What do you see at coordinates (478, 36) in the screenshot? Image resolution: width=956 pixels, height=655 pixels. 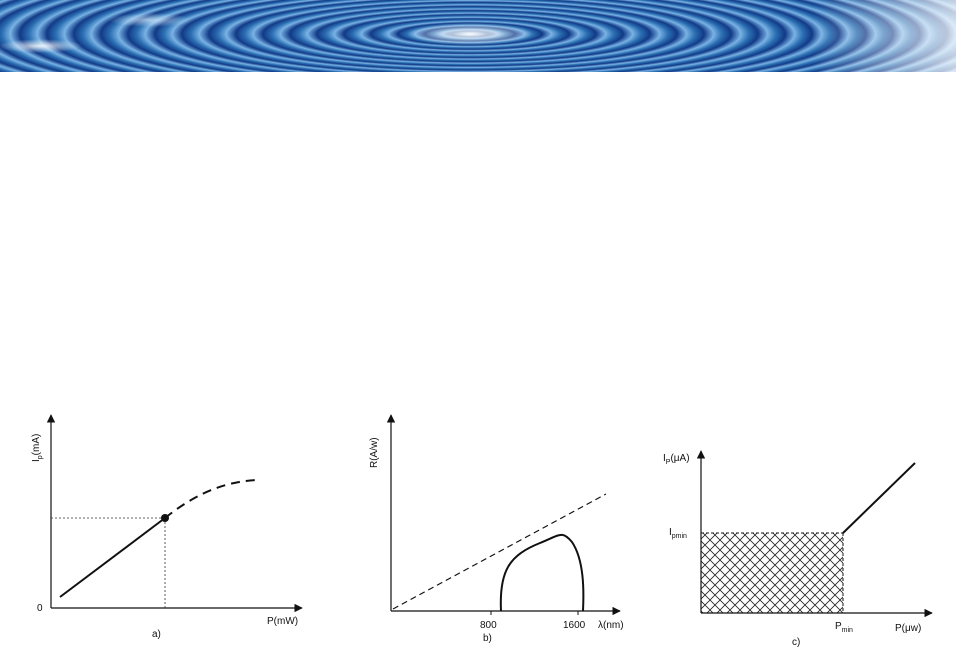 I see `banner-image` at bounding box center [478, 36].